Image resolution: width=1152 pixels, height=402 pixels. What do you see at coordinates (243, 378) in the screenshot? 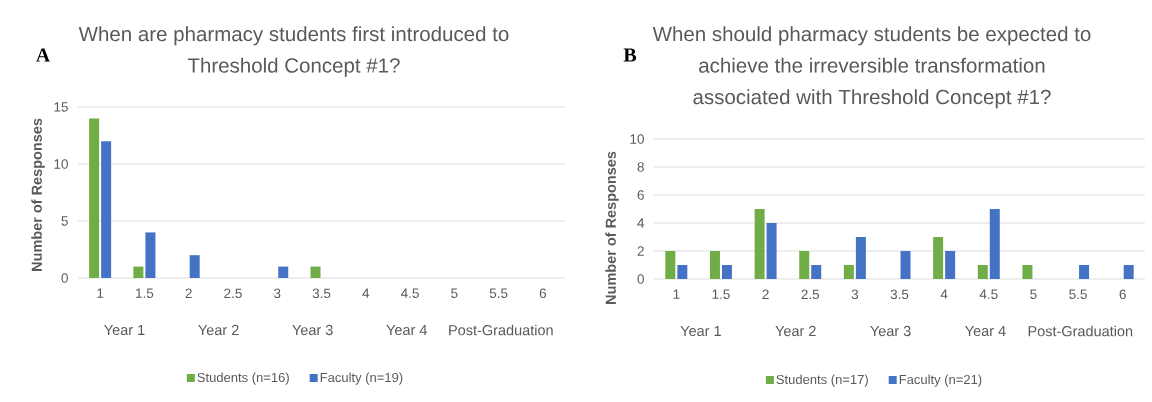
I see `legend-label: Students (n=16)` at bounding box center [243, 378].